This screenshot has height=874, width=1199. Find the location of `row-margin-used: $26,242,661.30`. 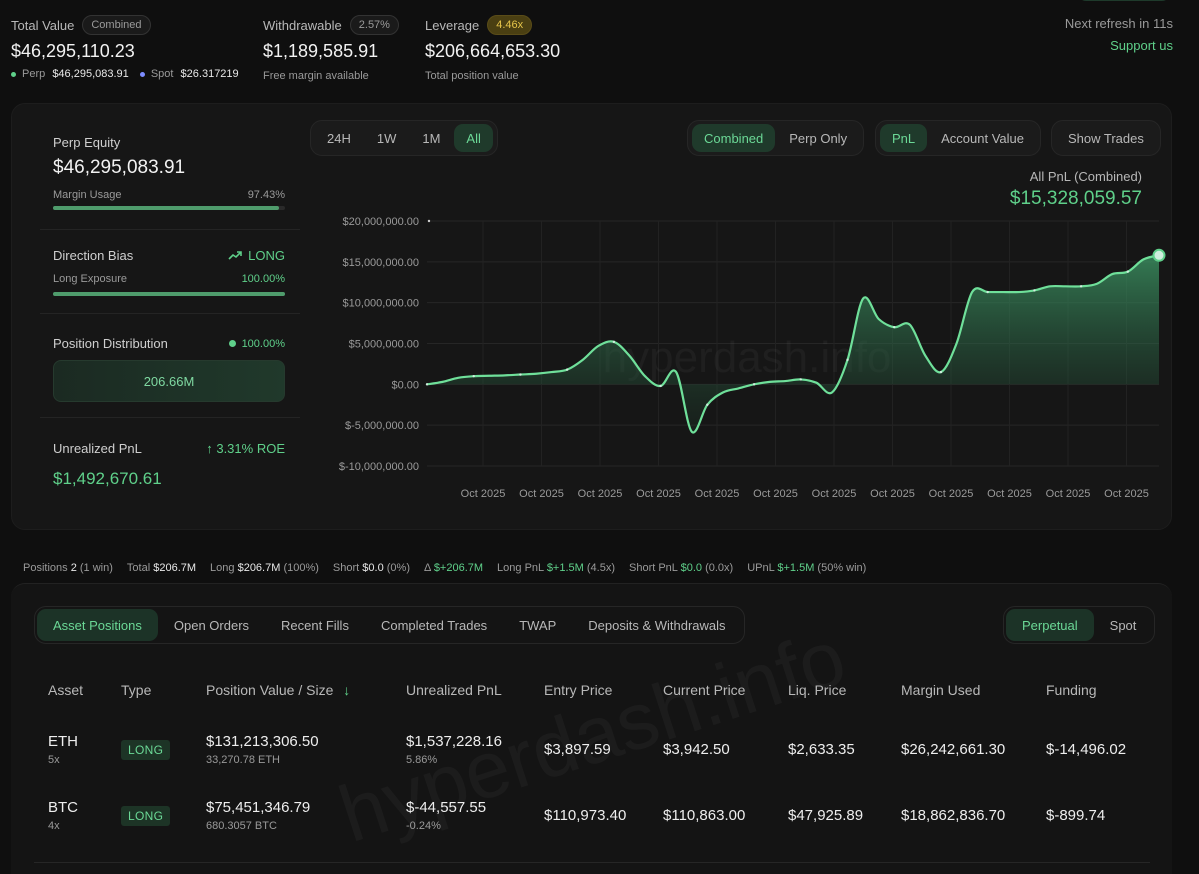

row-margin-used: $26,242,661.30 is located at coordinates (953, 749).